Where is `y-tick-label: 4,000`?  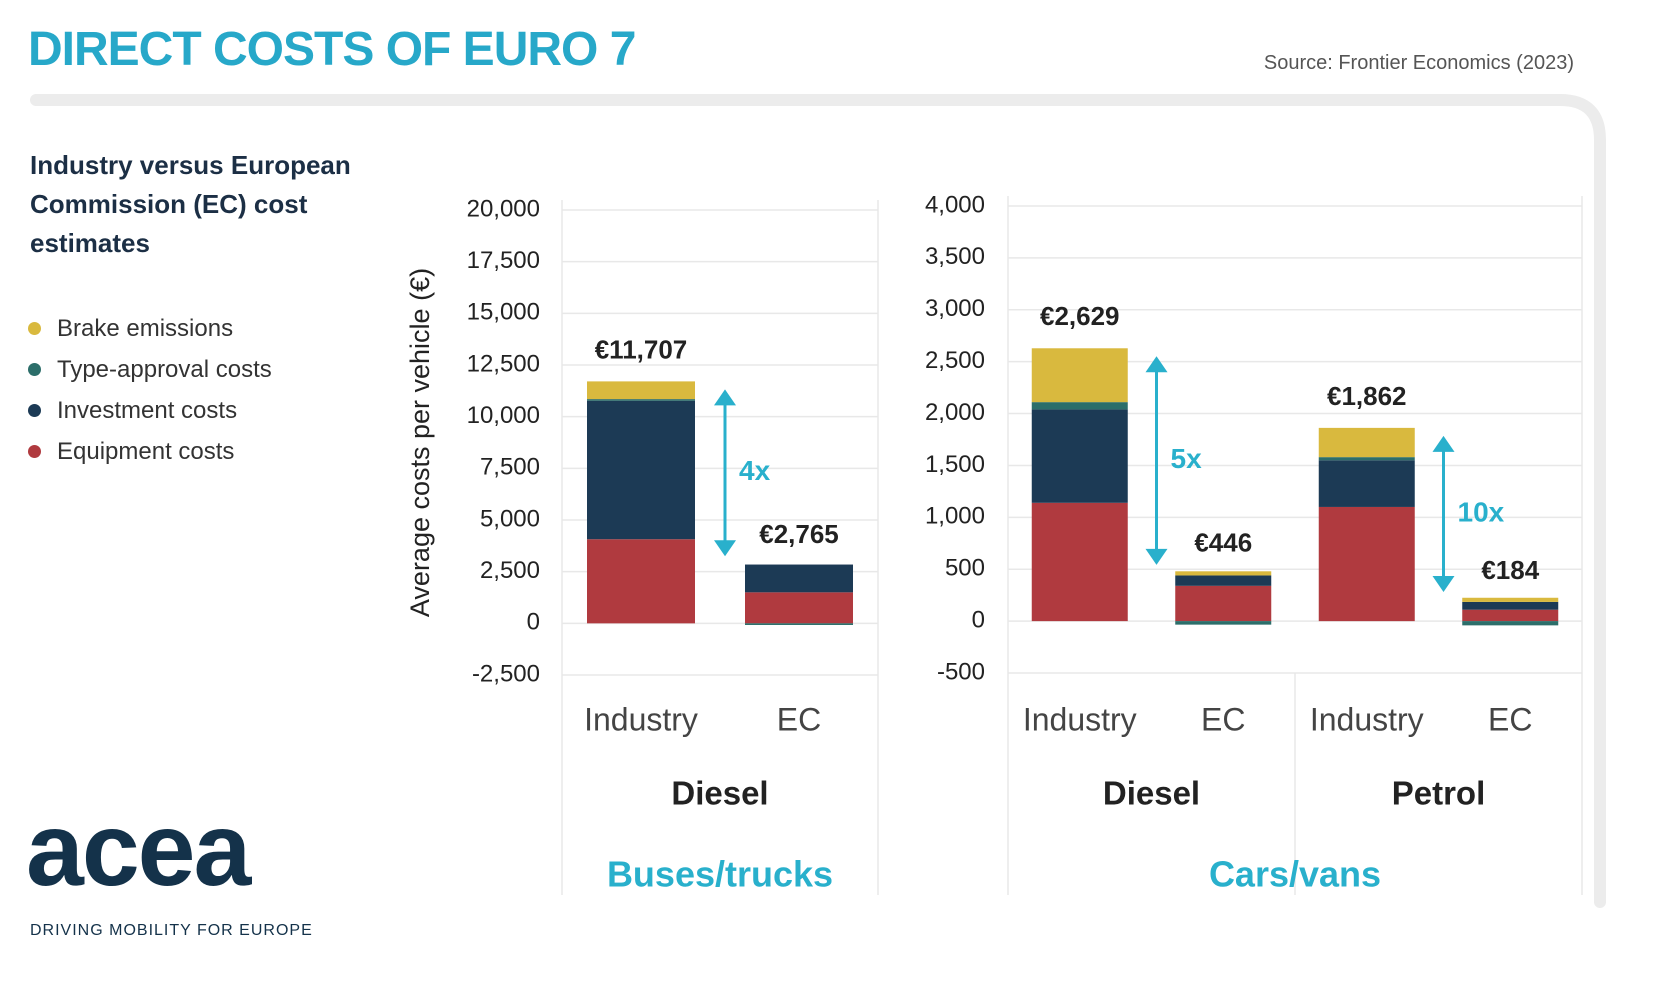 y-tick-label: 4,000 is located at coordinates (955, 204).